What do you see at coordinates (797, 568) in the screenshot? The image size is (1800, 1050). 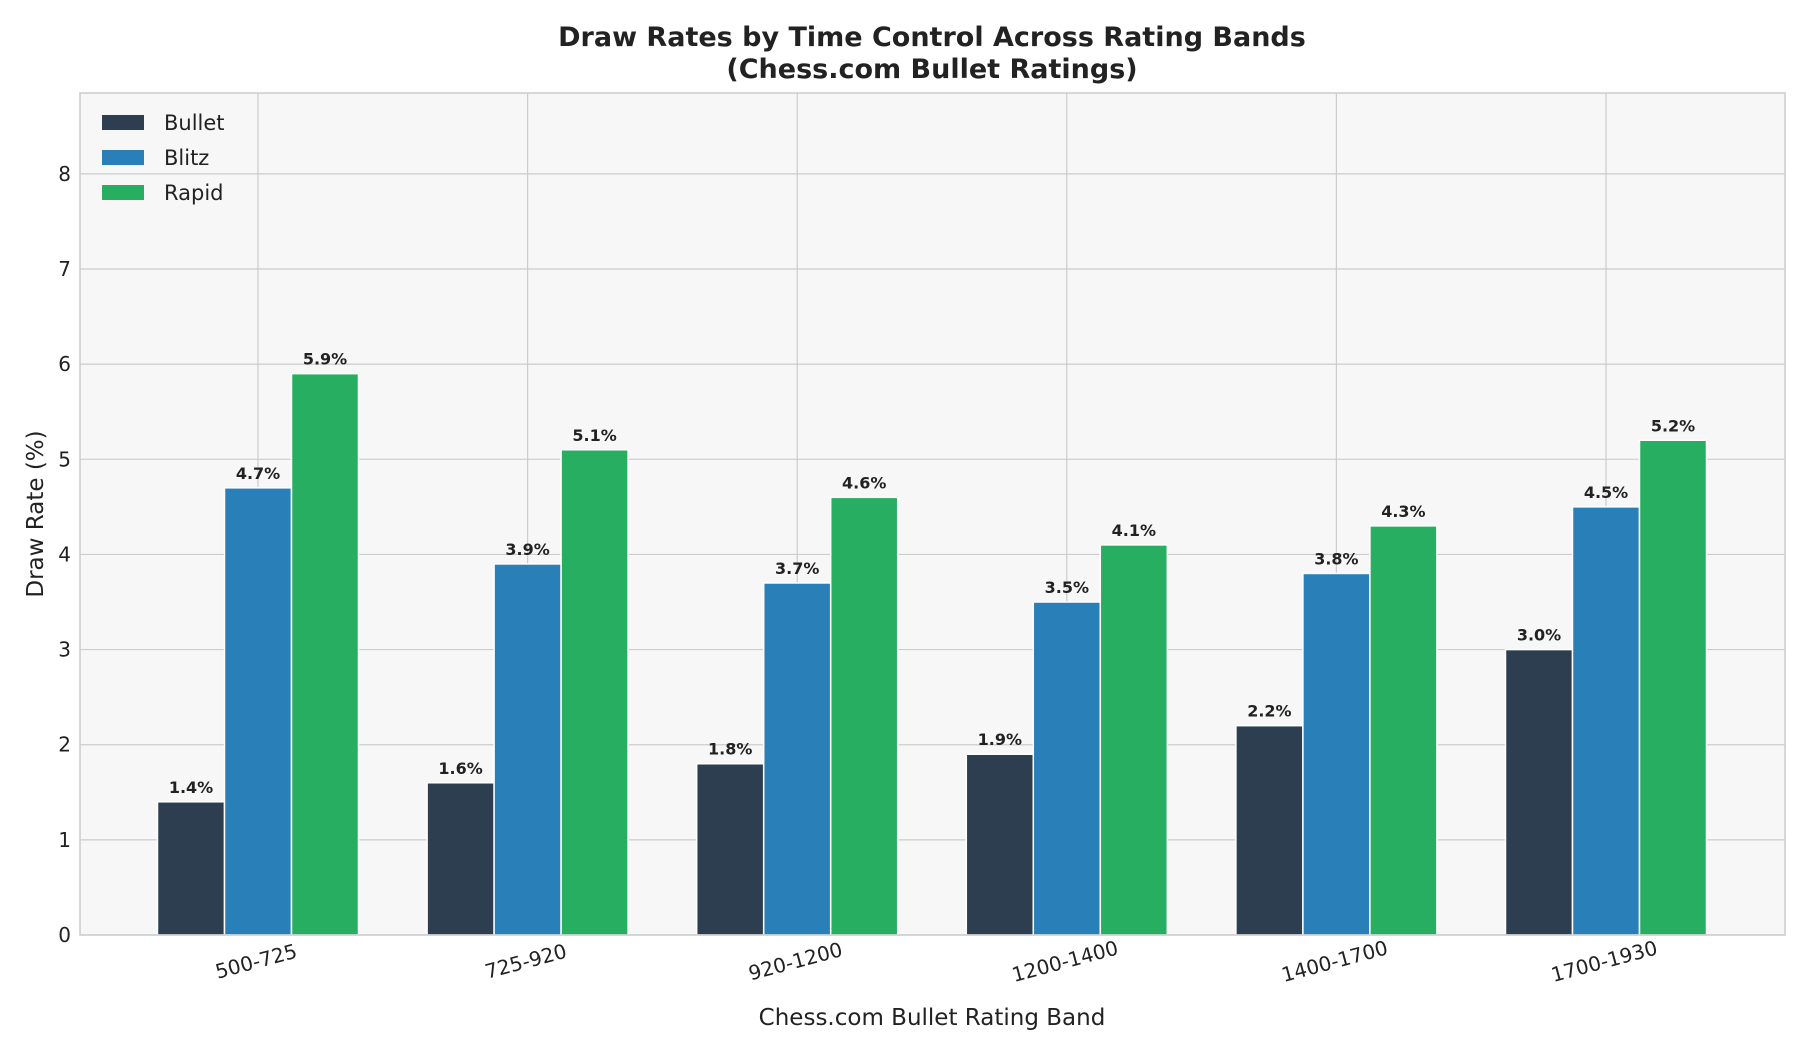 I see `data-label-blitz: 3.7%` at bounding box center [797, 568].